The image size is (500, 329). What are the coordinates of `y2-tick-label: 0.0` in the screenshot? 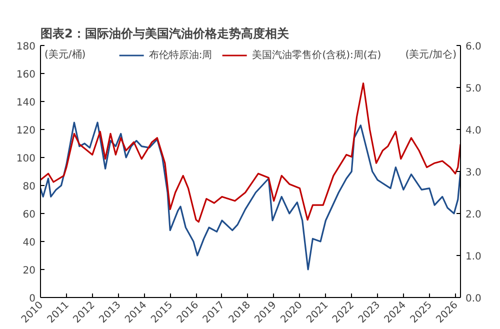 It's located at (474, 299).